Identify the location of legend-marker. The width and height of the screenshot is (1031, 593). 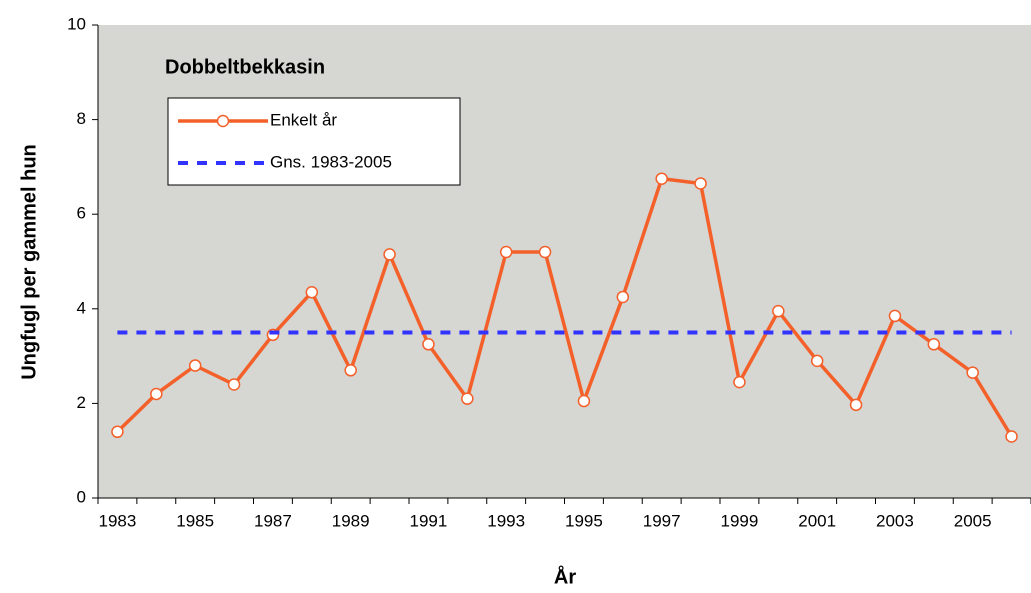
(223, 121).